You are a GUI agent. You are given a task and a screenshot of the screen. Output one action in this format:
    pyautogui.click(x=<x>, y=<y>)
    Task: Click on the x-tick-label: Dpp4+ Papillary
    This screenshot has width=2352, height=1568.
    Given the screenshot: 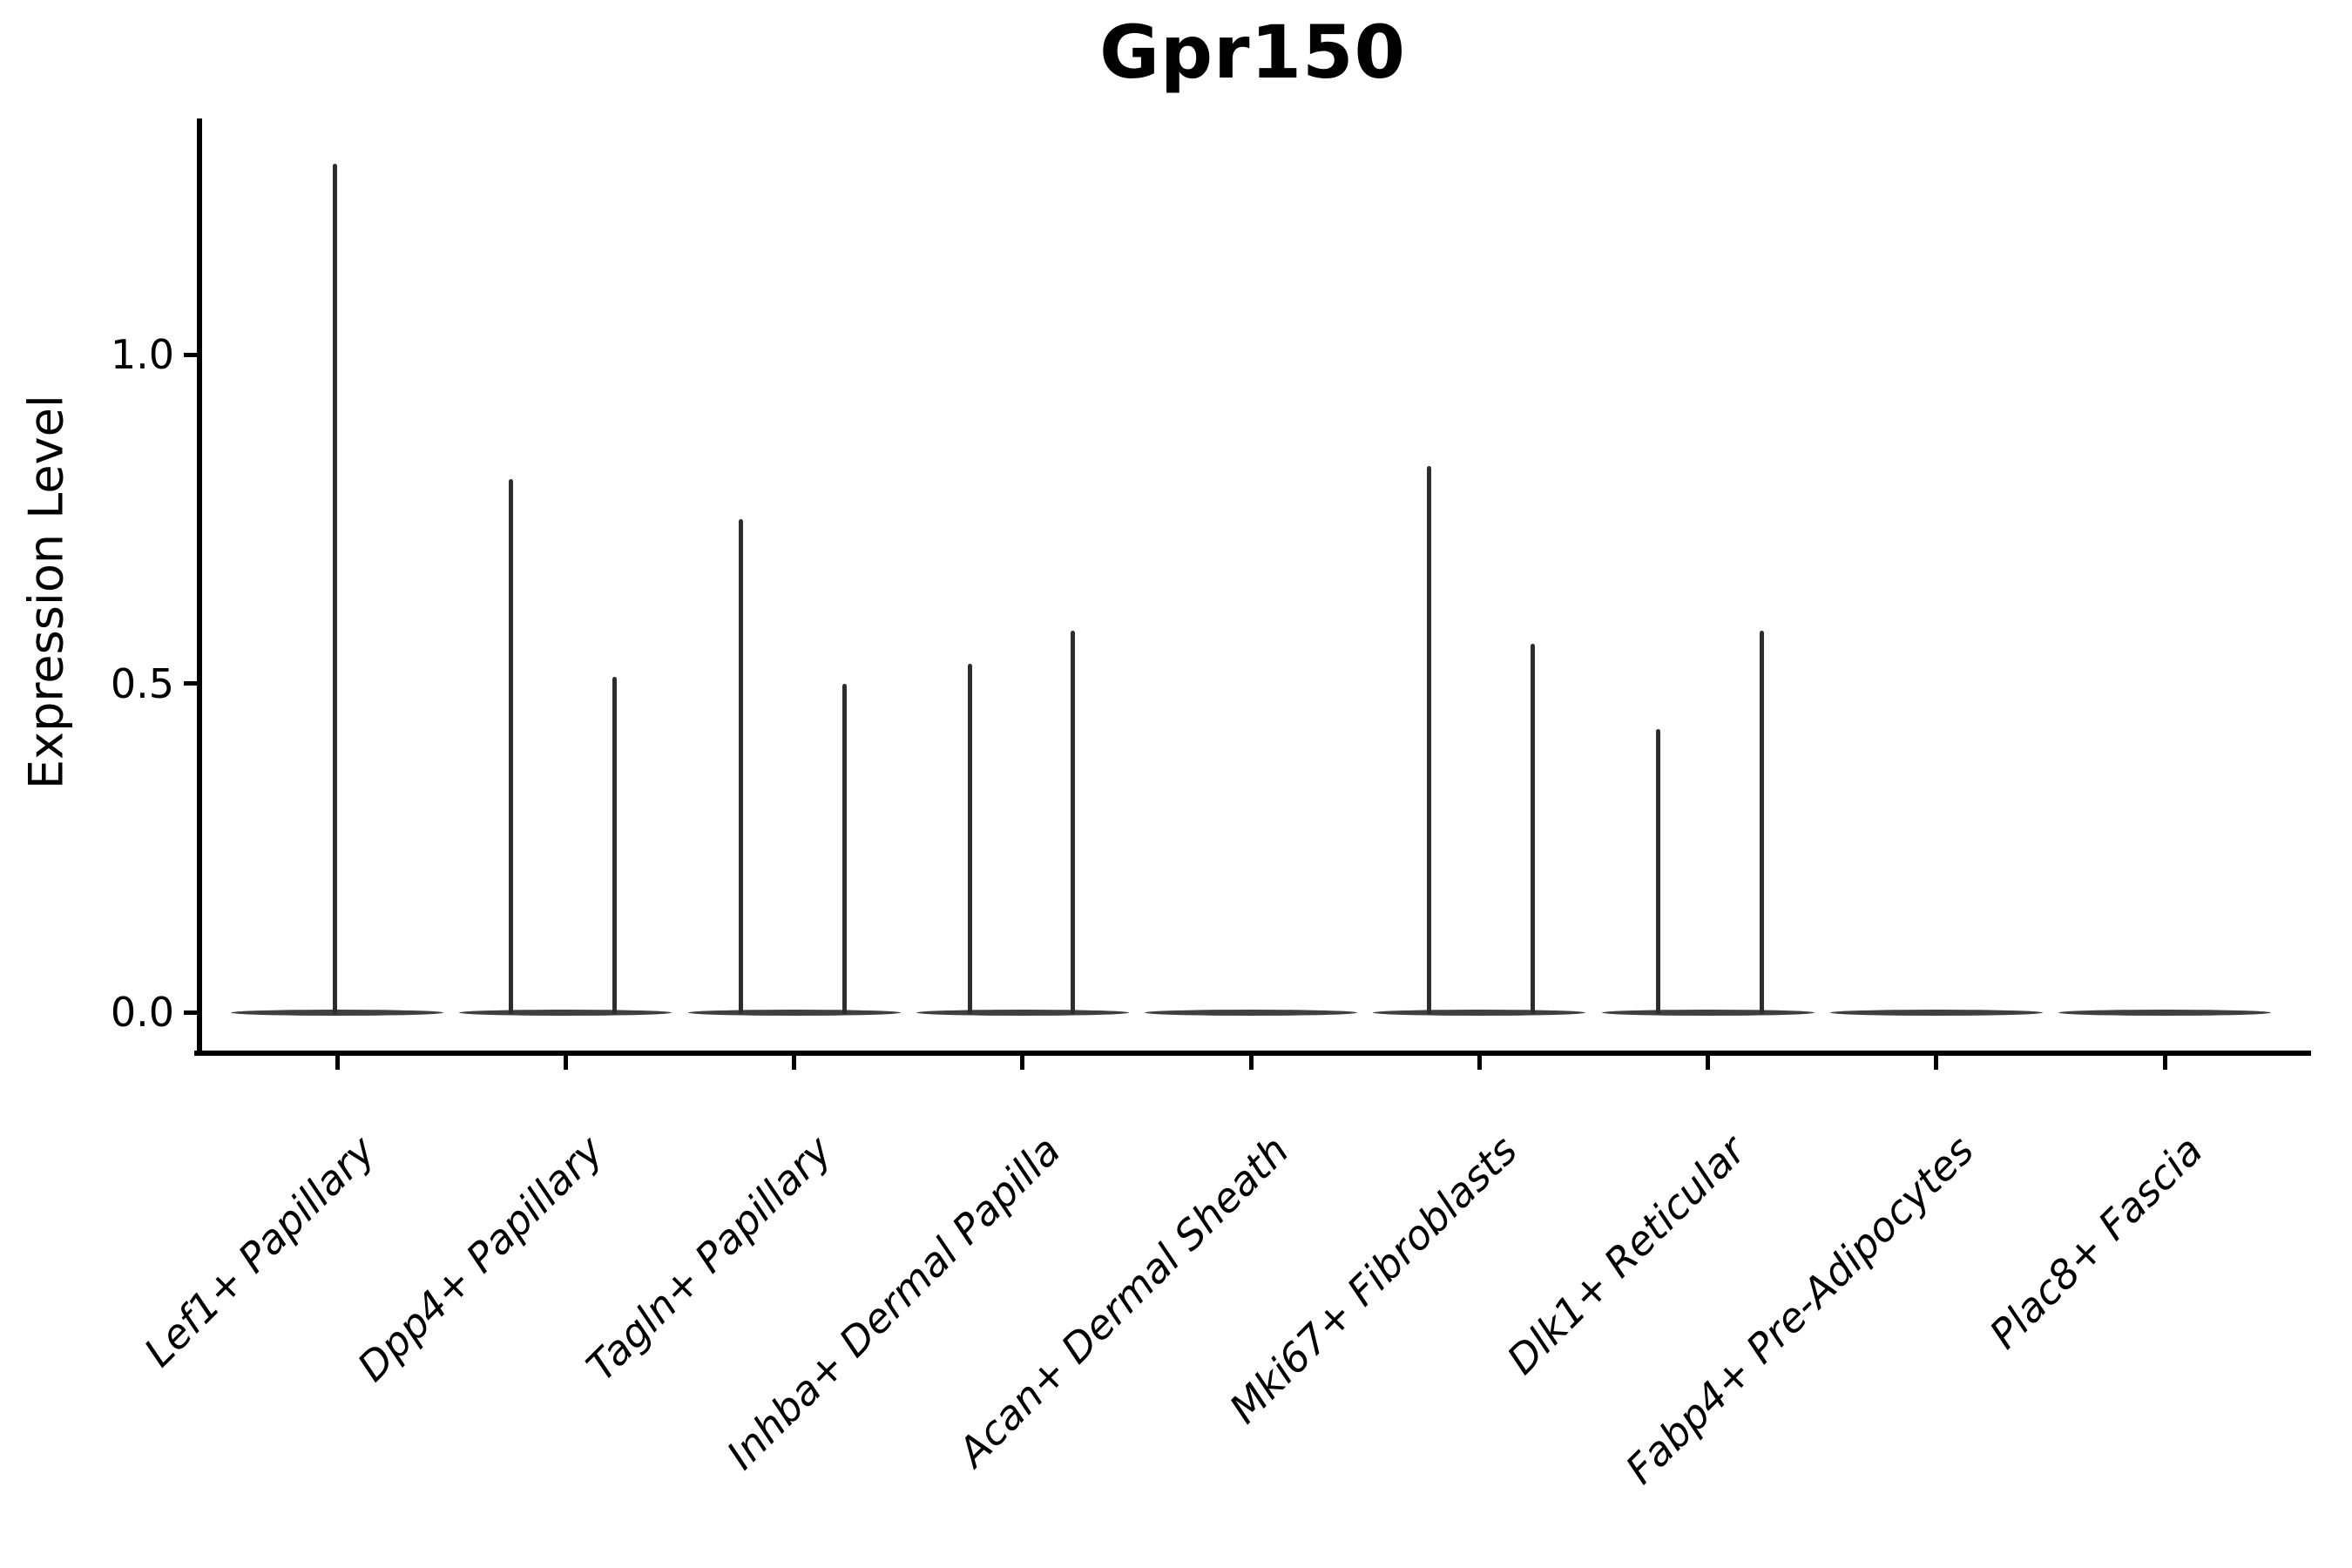 What is the action you would take?
    pyautogui.click(x=480, y=1258)
    